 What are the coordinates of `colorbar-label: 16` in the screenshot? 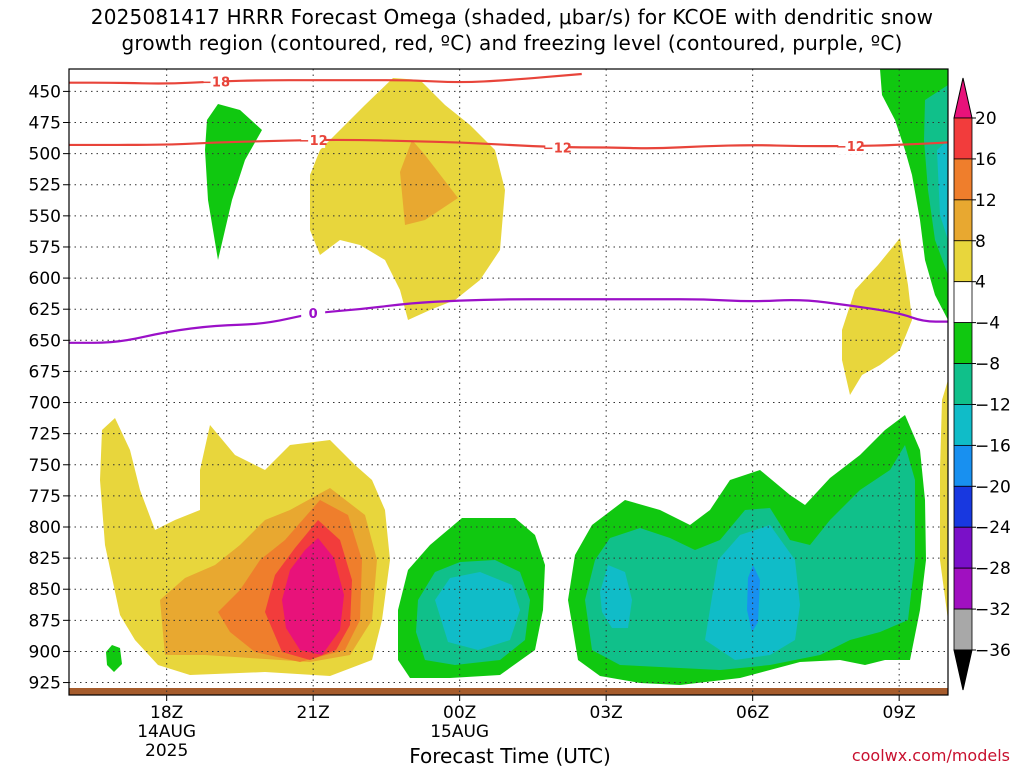 It's located at (986, 160).